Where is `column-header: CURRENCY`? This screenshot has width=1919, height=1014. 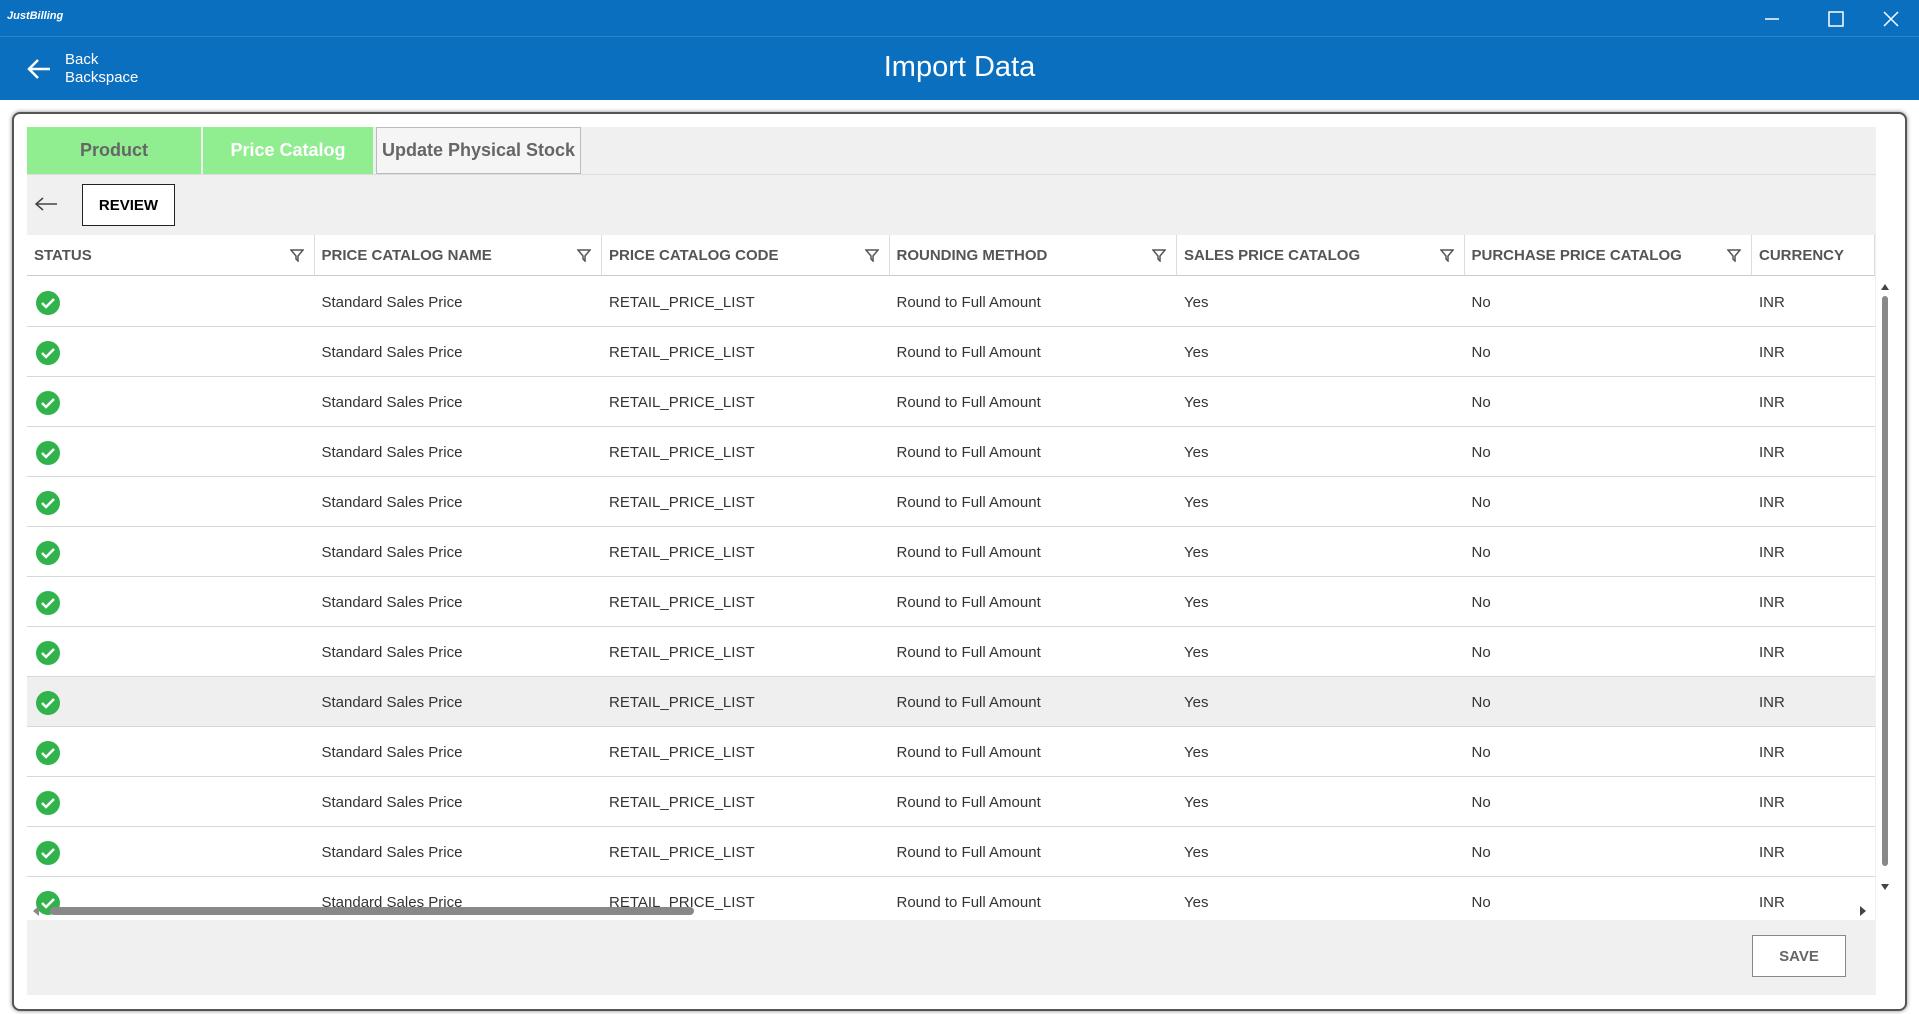 column-header: CURRENCY is located at coordinates (1813, 255).